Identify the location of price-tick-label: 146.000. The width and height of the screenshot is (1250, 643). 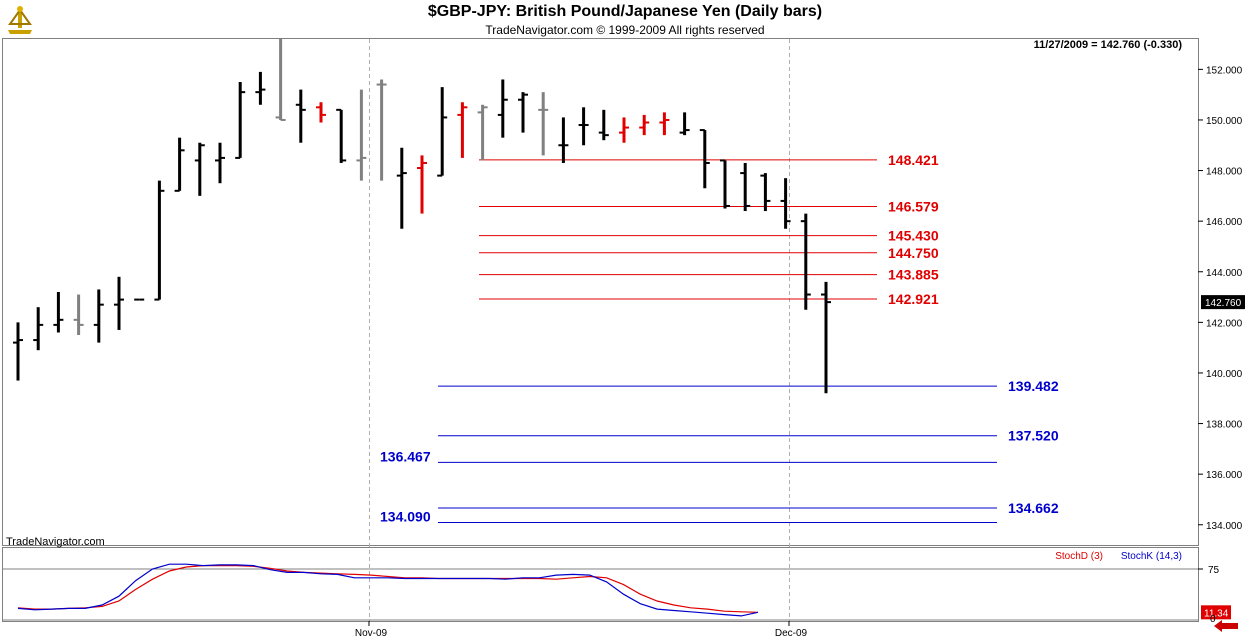
(1224, 222).